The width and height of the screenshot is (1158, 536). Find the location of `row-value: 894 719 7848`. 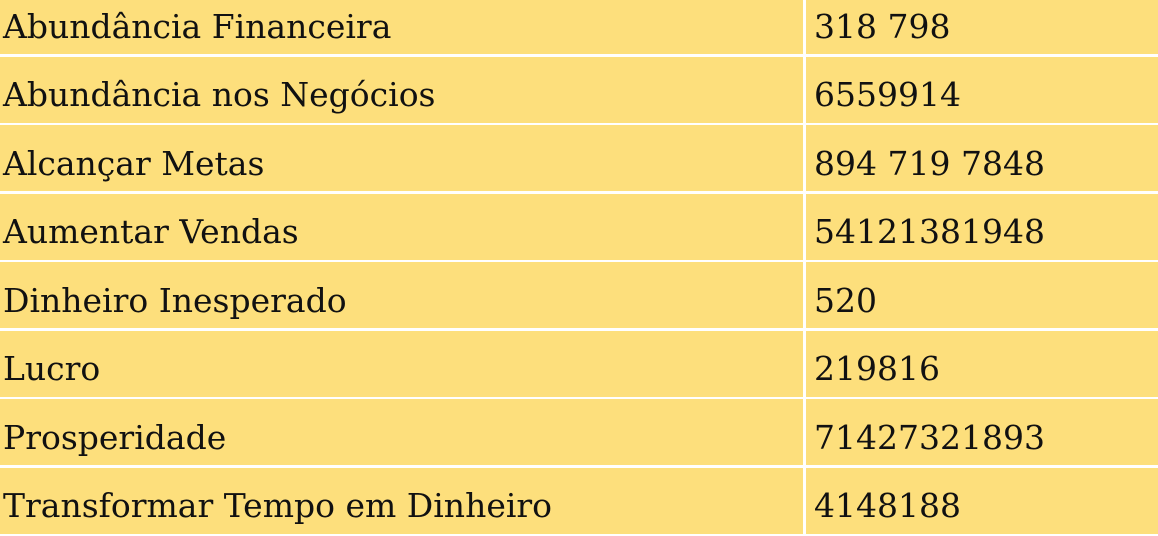

row-value: 894 719 7848 is located at coordinates (982, 158).